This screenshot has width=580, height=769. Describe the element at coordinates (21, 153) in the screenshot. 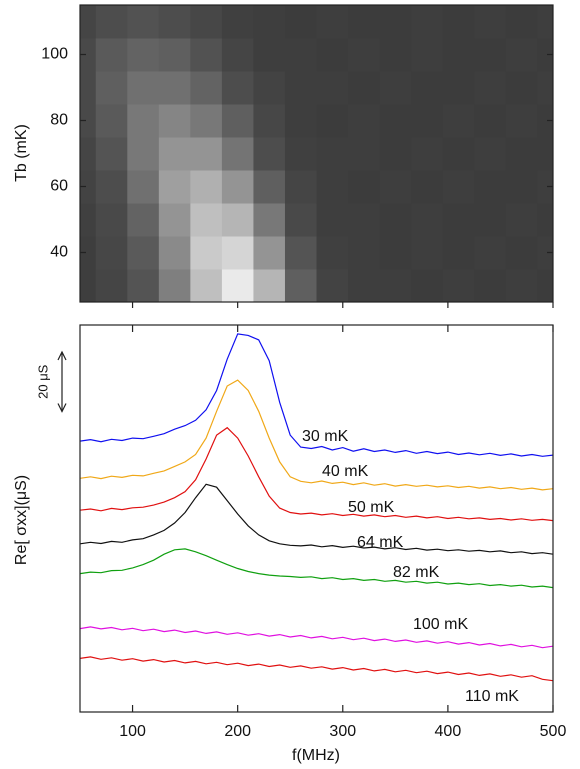

I see `top-y-label: Tb (mK)` at that location.